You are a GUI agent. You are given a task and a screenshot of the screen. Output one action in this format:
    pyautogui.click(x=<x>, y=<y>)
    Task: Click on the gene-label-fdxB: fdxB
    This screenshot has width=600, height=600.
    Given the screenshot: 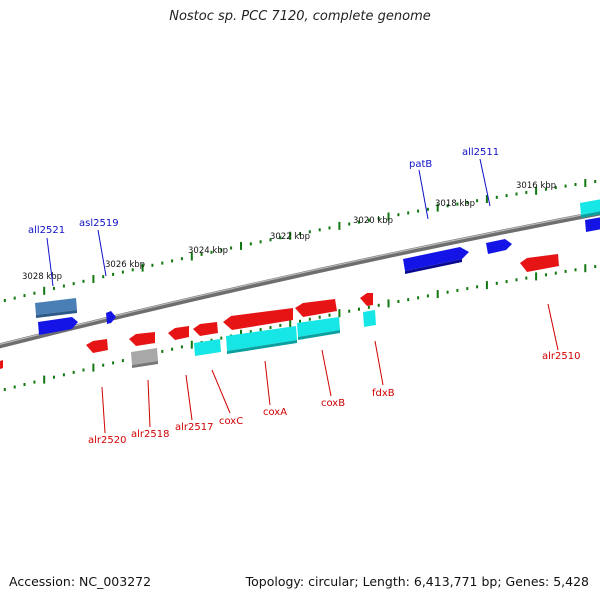 What is the action you would take?
    pyautogui.click(x=383, y=393)
    